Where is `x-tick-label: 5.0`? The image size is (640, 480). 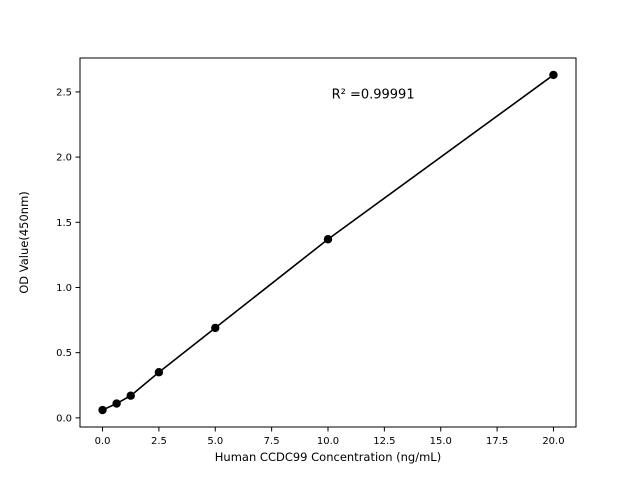 x-tick-label: 5.0 is located at coordinates (215, 441).